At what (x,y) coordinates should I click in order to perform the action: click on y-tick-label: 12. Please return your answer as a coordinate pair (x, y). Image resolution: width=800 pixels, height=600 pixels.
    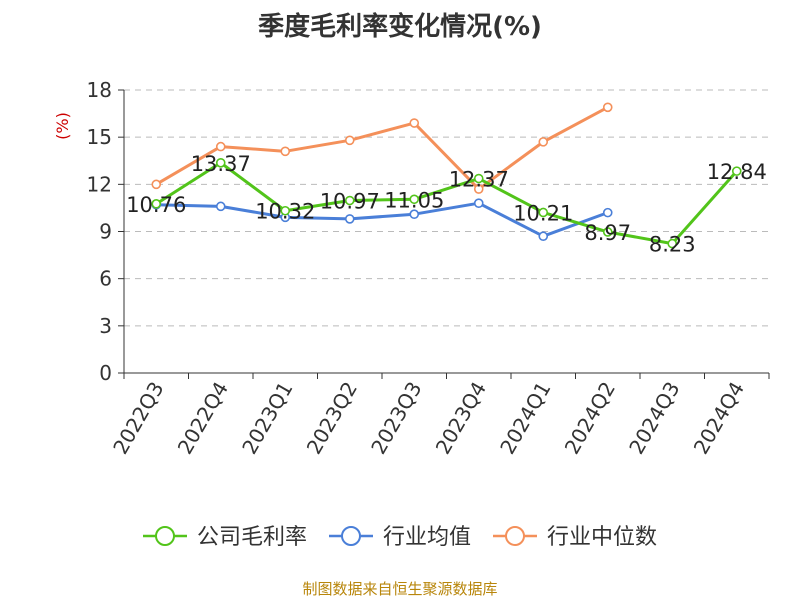
    Looking at the image, I should click on (99, 184).